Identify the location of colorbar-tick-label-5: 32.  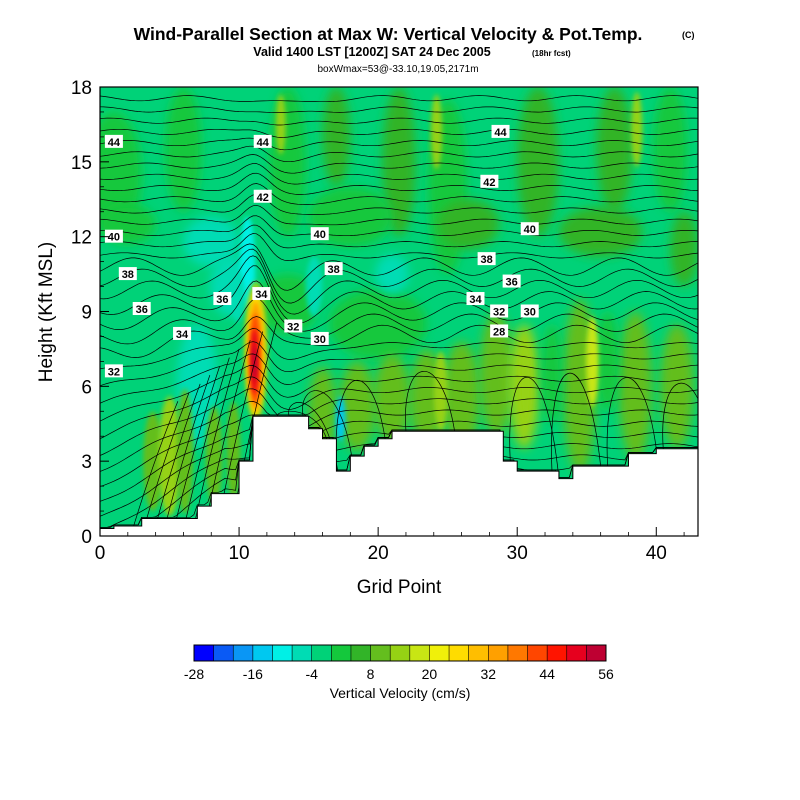
(488, 674).